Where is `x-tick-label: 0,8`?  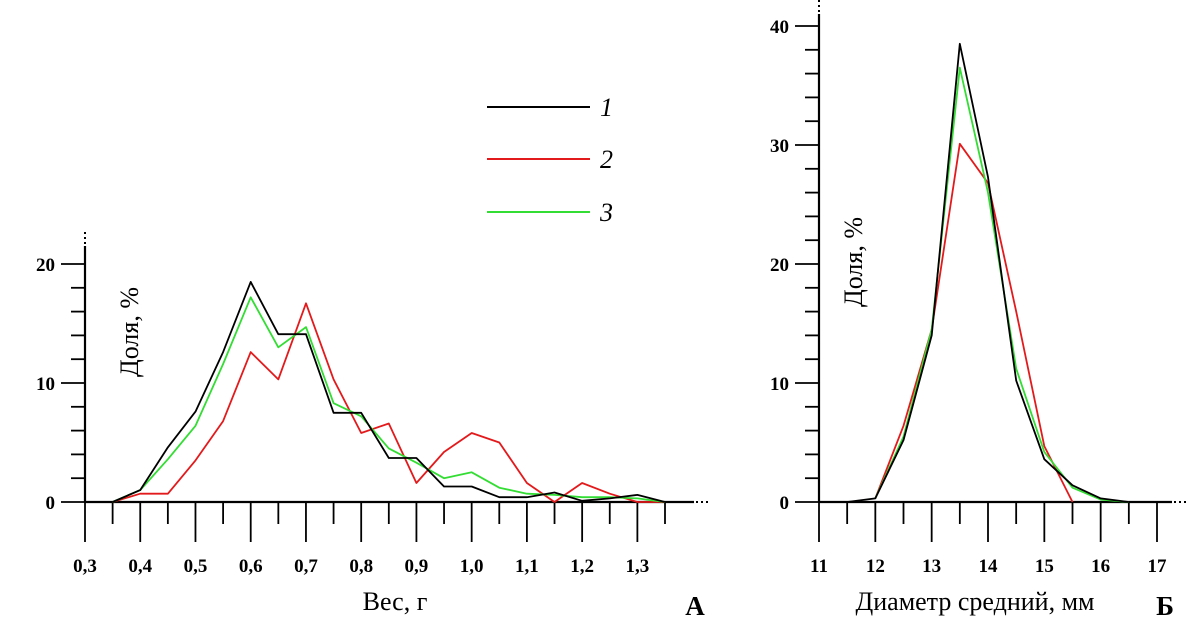 x-tick-label: 0,8 is located at coordinates (361, 566).